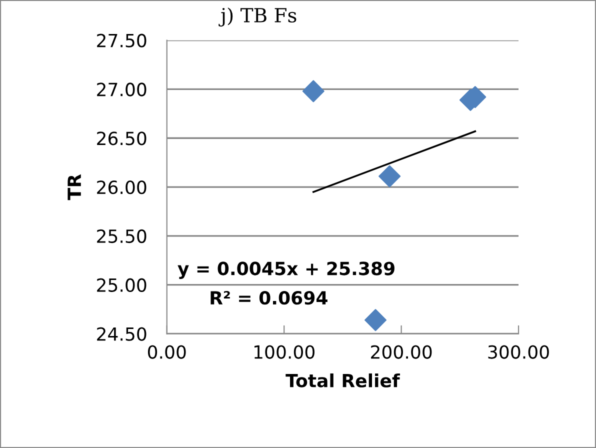 Image resolution: width=596 pixels, height=448 pixels. Describe the element at coordinates (518, 352) in the screenshot. I see `x-tick-label: 300.00` at that location.